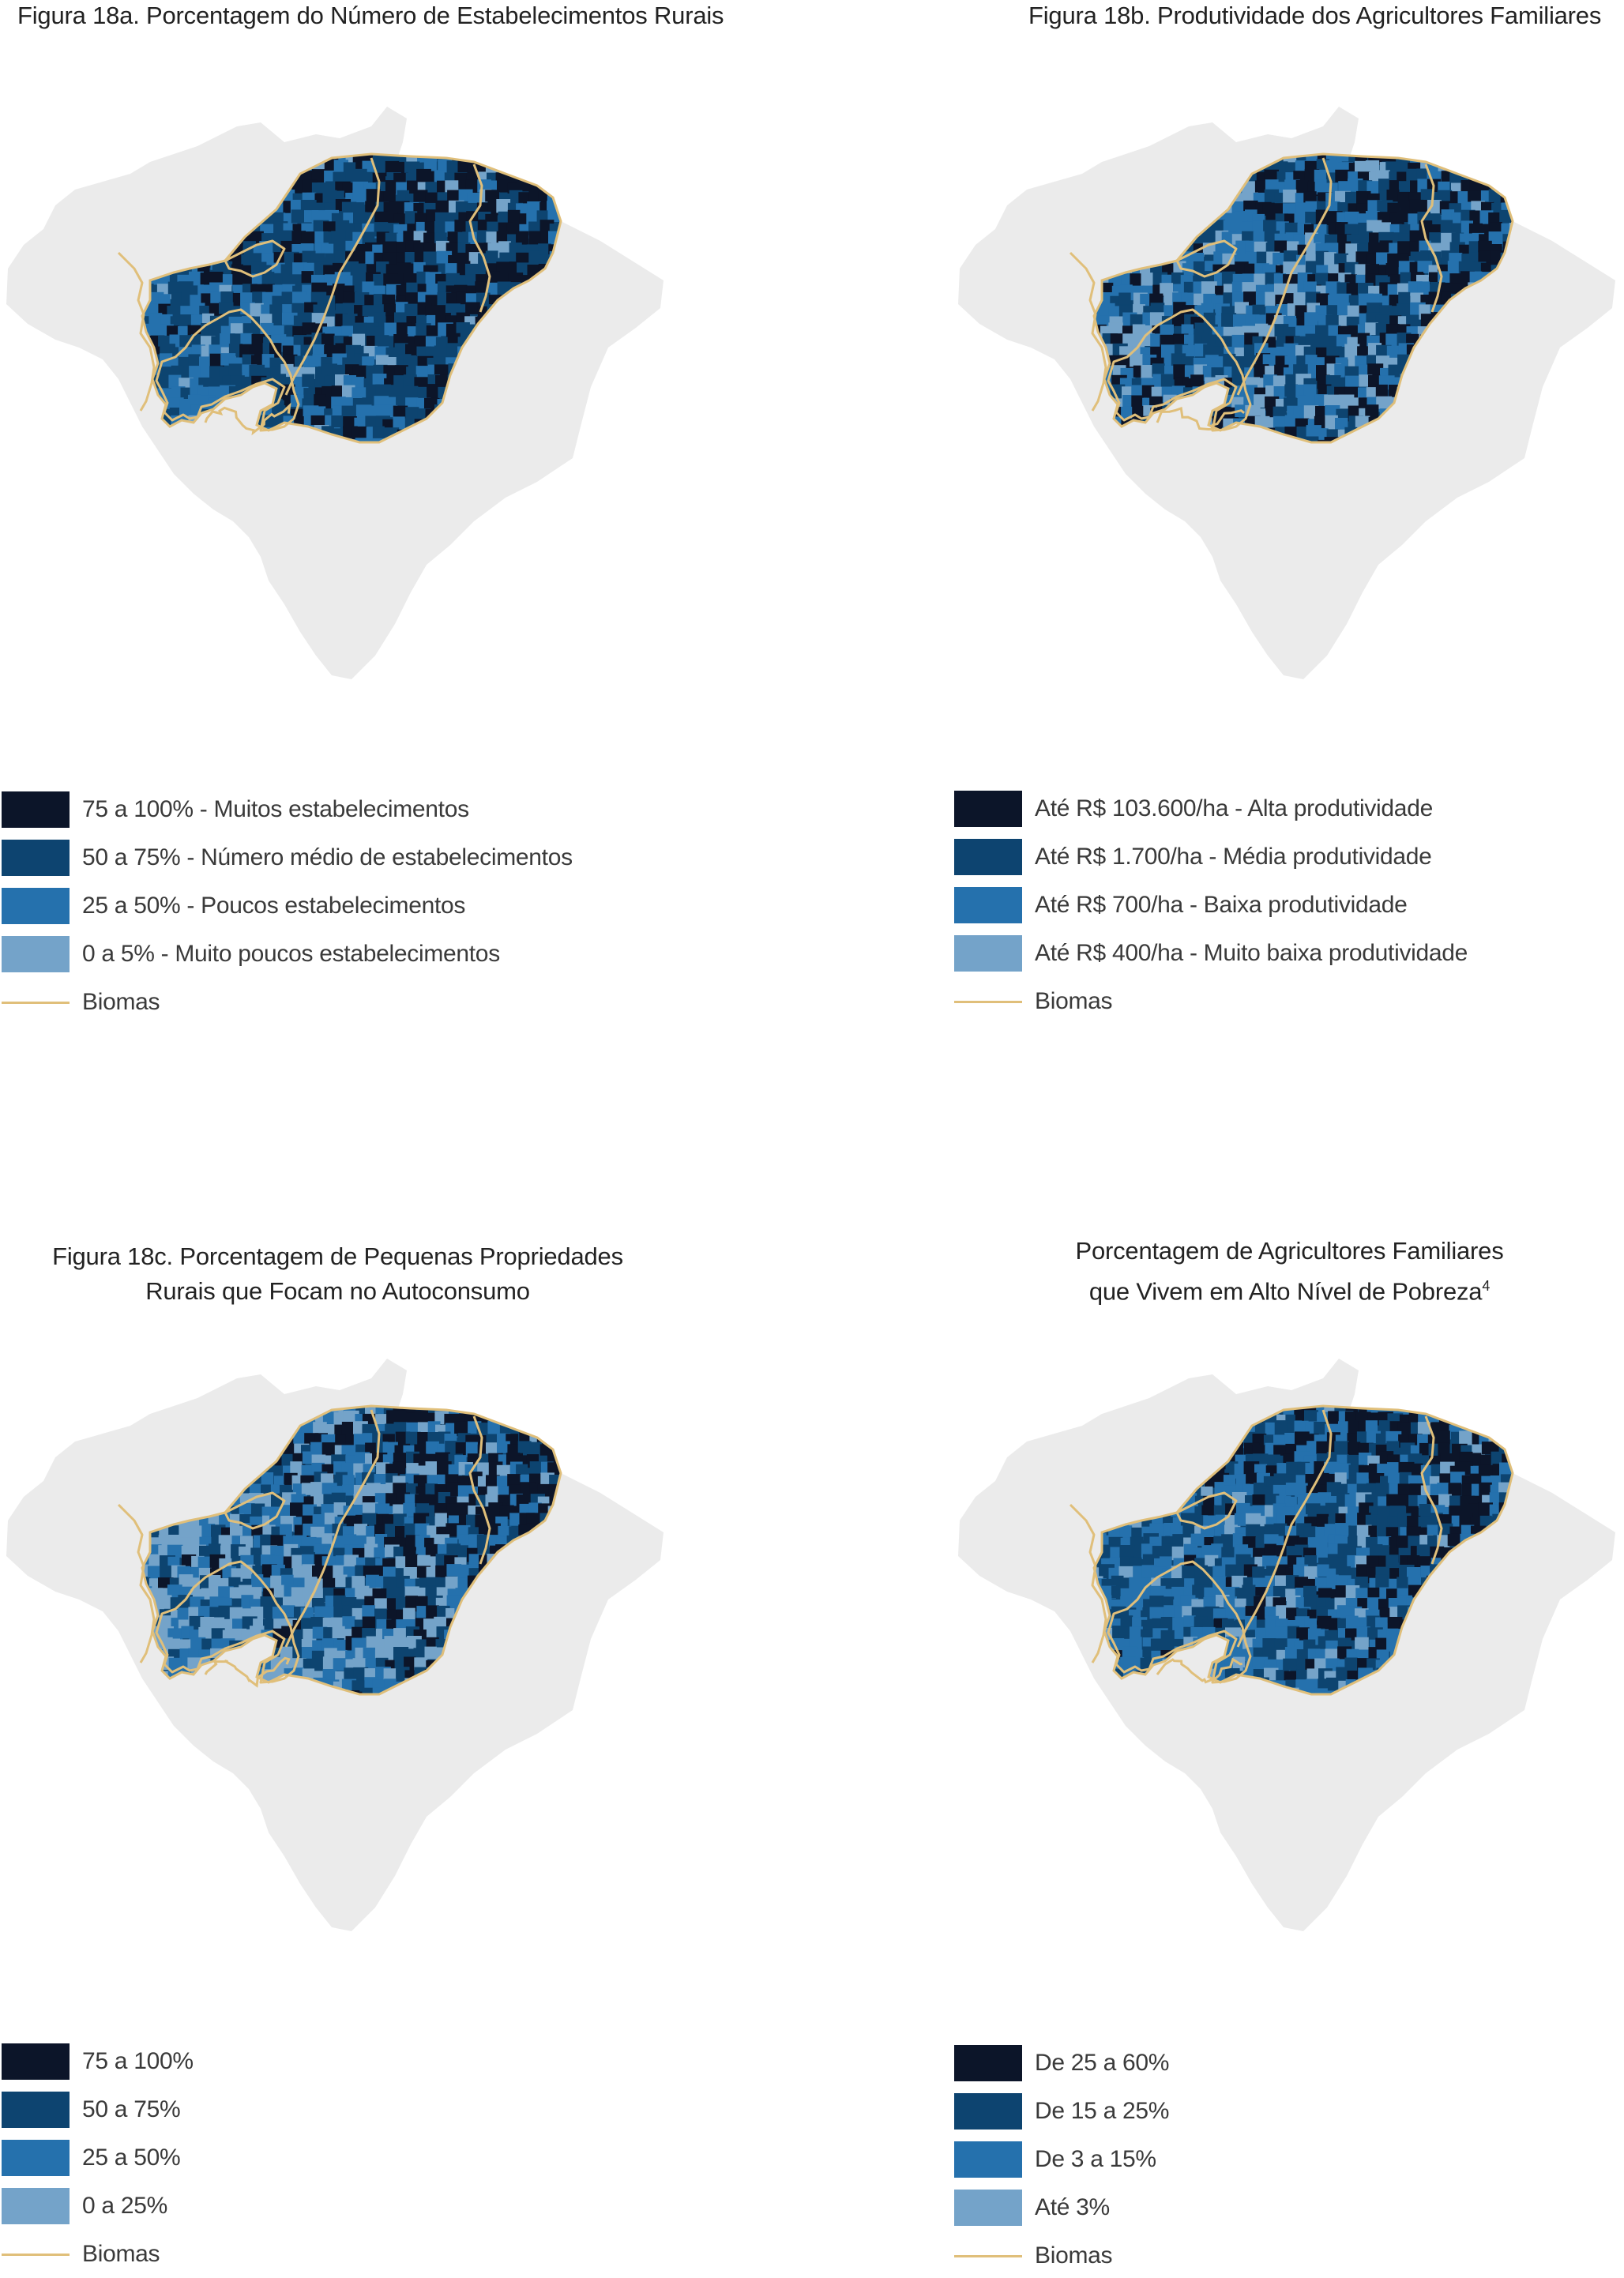 Image resolution: width=1624 pixels, height=2278 pixels. I want to click on legend-swatch, so click(36, 2061).